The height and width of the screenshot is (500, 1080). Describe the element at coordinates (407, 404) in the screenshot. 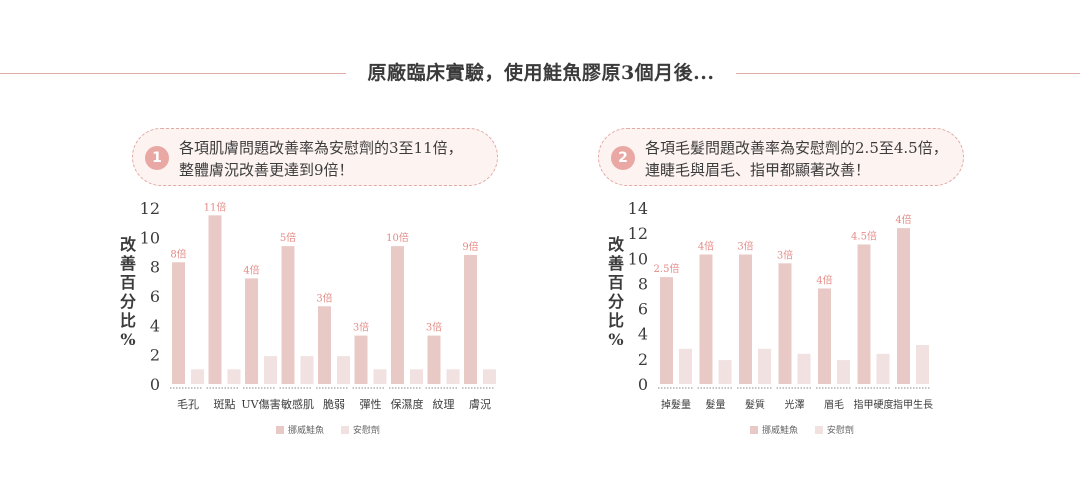

I see `category-label: 保濕度` at that location.